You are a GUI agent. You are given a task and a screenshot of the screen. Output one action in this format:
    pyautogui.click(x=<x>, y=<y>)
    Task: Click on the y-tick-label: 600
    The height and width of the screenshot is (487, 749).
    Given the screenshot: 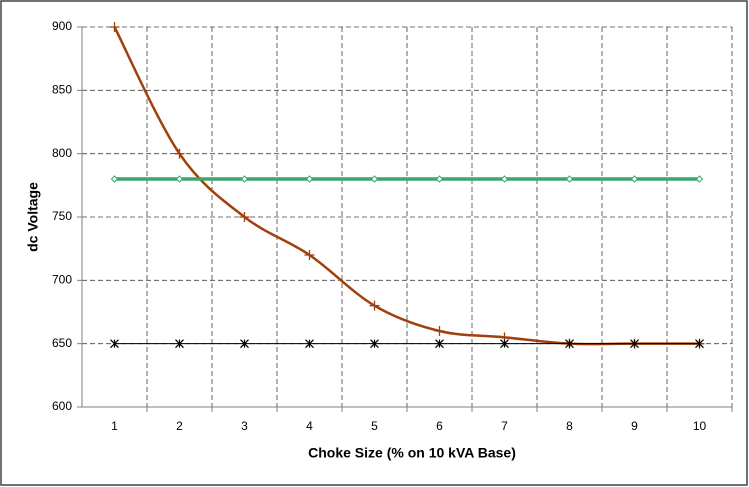 What is the action you would take?
    pyautogui.click(x=62, y=406)
    